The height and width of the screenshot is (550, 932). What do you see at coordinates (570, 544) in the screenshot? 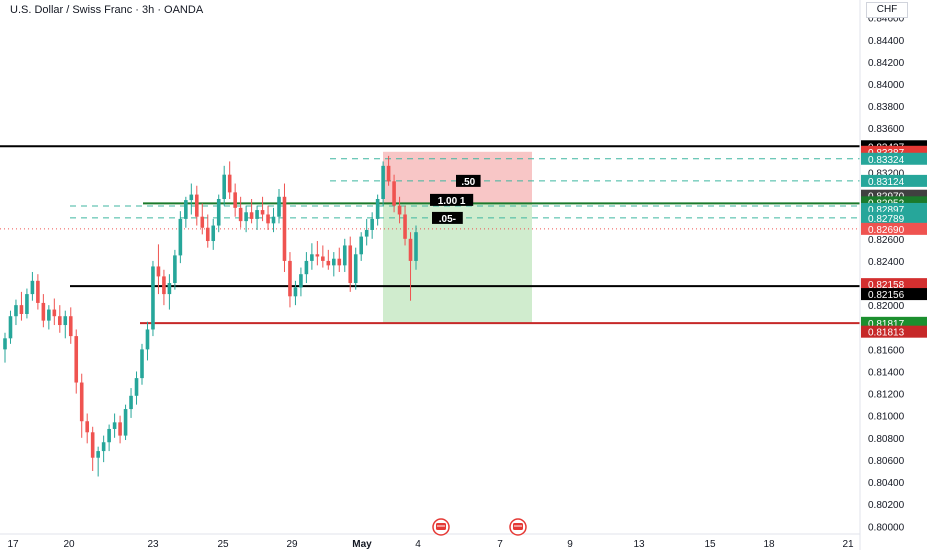
I see `time-tick-9: 9` at bounding box center [570, 544].